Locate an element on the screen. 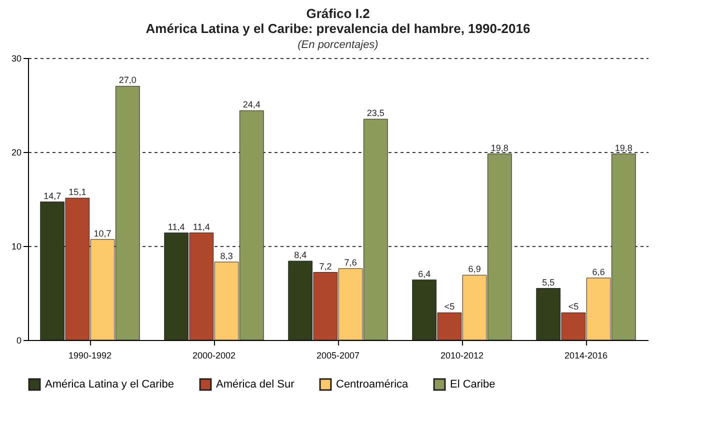 Image resolution: width=706 pixels, height=434 pixels. x-tick-label: 2010-2012 is located at coordinates (462, 355).